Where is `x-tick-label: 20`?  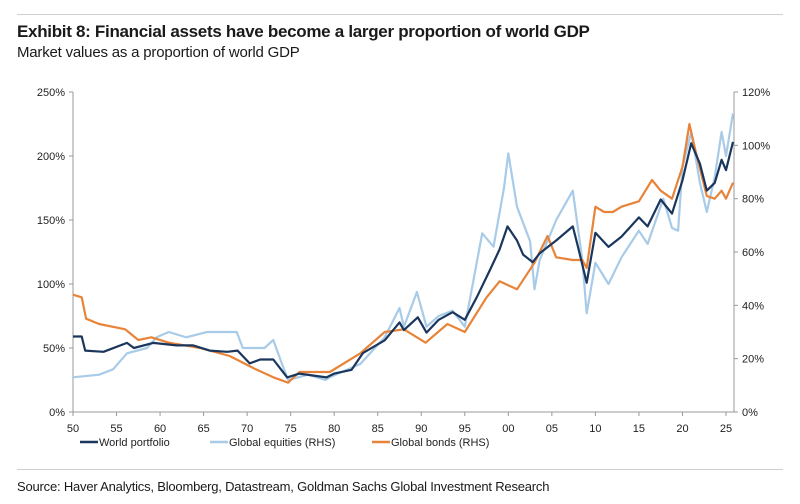 x-tick-label: 20 is located at coordinates (682, 429).